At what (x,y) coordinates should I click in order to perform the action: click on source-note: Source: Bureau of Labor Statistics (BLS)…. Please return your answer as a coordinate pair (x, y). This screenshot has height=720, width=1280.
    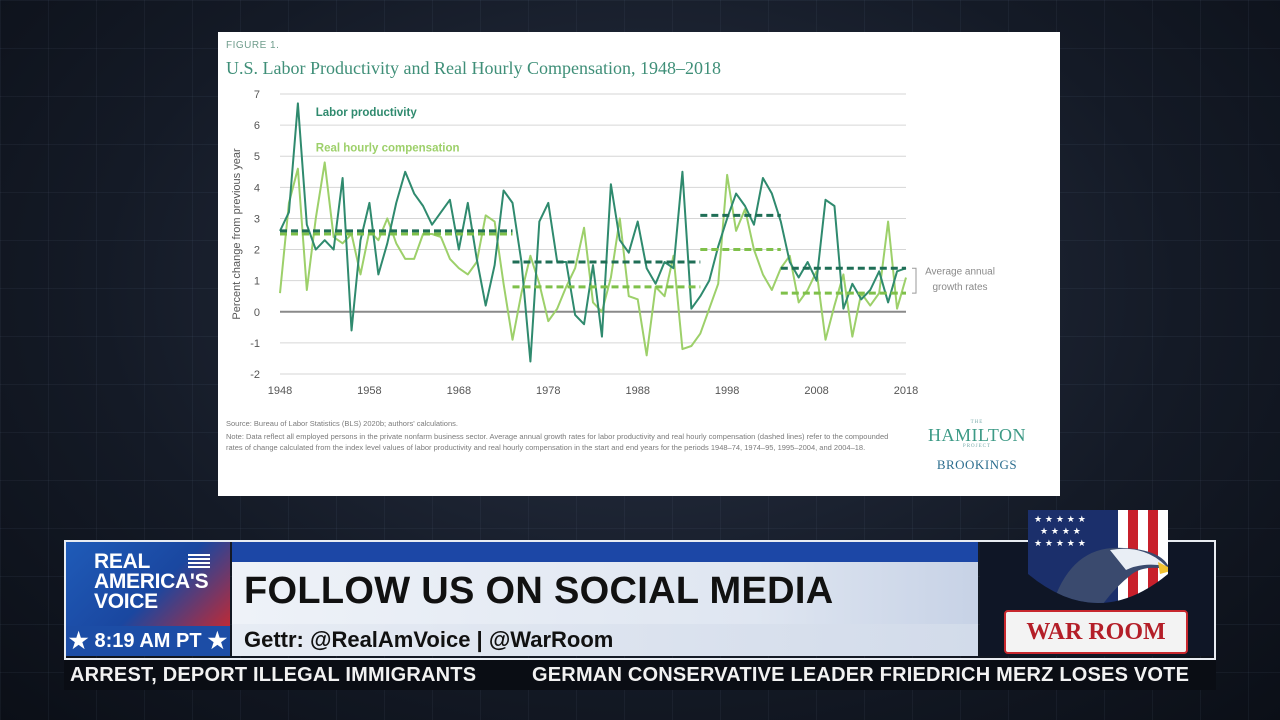
    Looking at the image, I should click on (566, 436).